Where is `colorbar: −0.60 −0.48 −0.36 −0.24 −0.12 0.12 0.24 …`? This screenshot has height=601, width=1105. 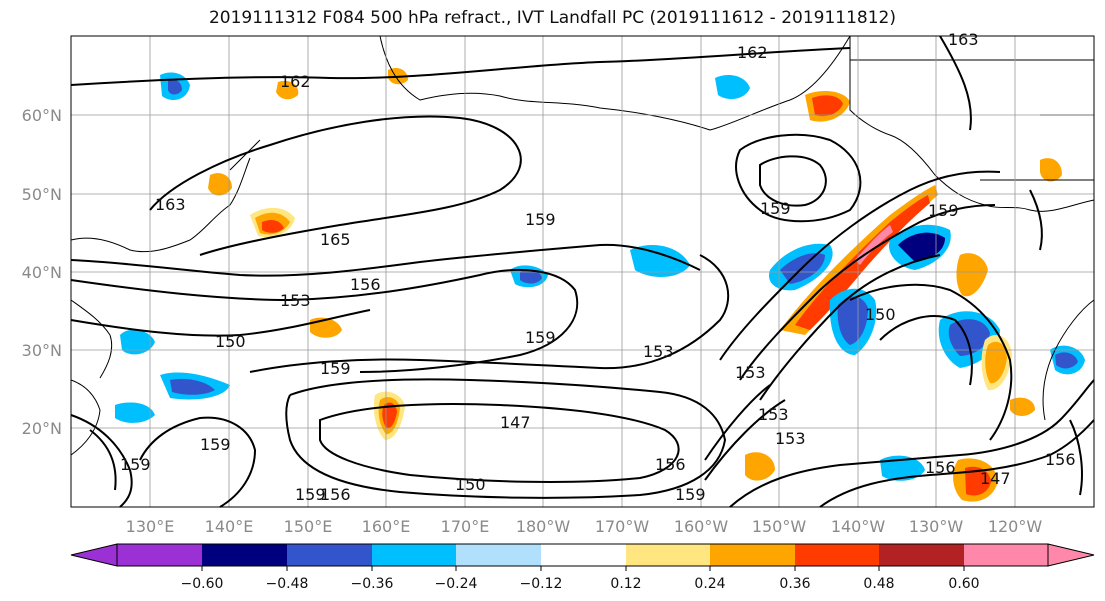
colorbar: −0.60 −0.48 −0.36 −0.24 −0.12 0.12 0.24 … is located at coordinates (582, 567).